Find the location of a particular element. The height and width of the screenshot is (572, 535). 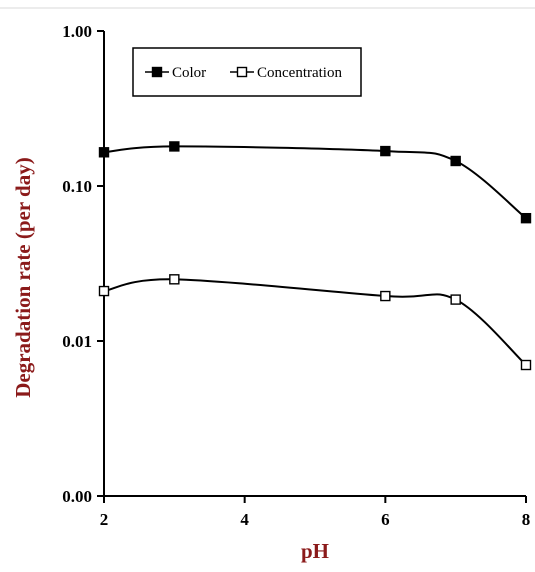

x-axis-ticks: 2 4 6 8 is located at coordinates (315, 512).